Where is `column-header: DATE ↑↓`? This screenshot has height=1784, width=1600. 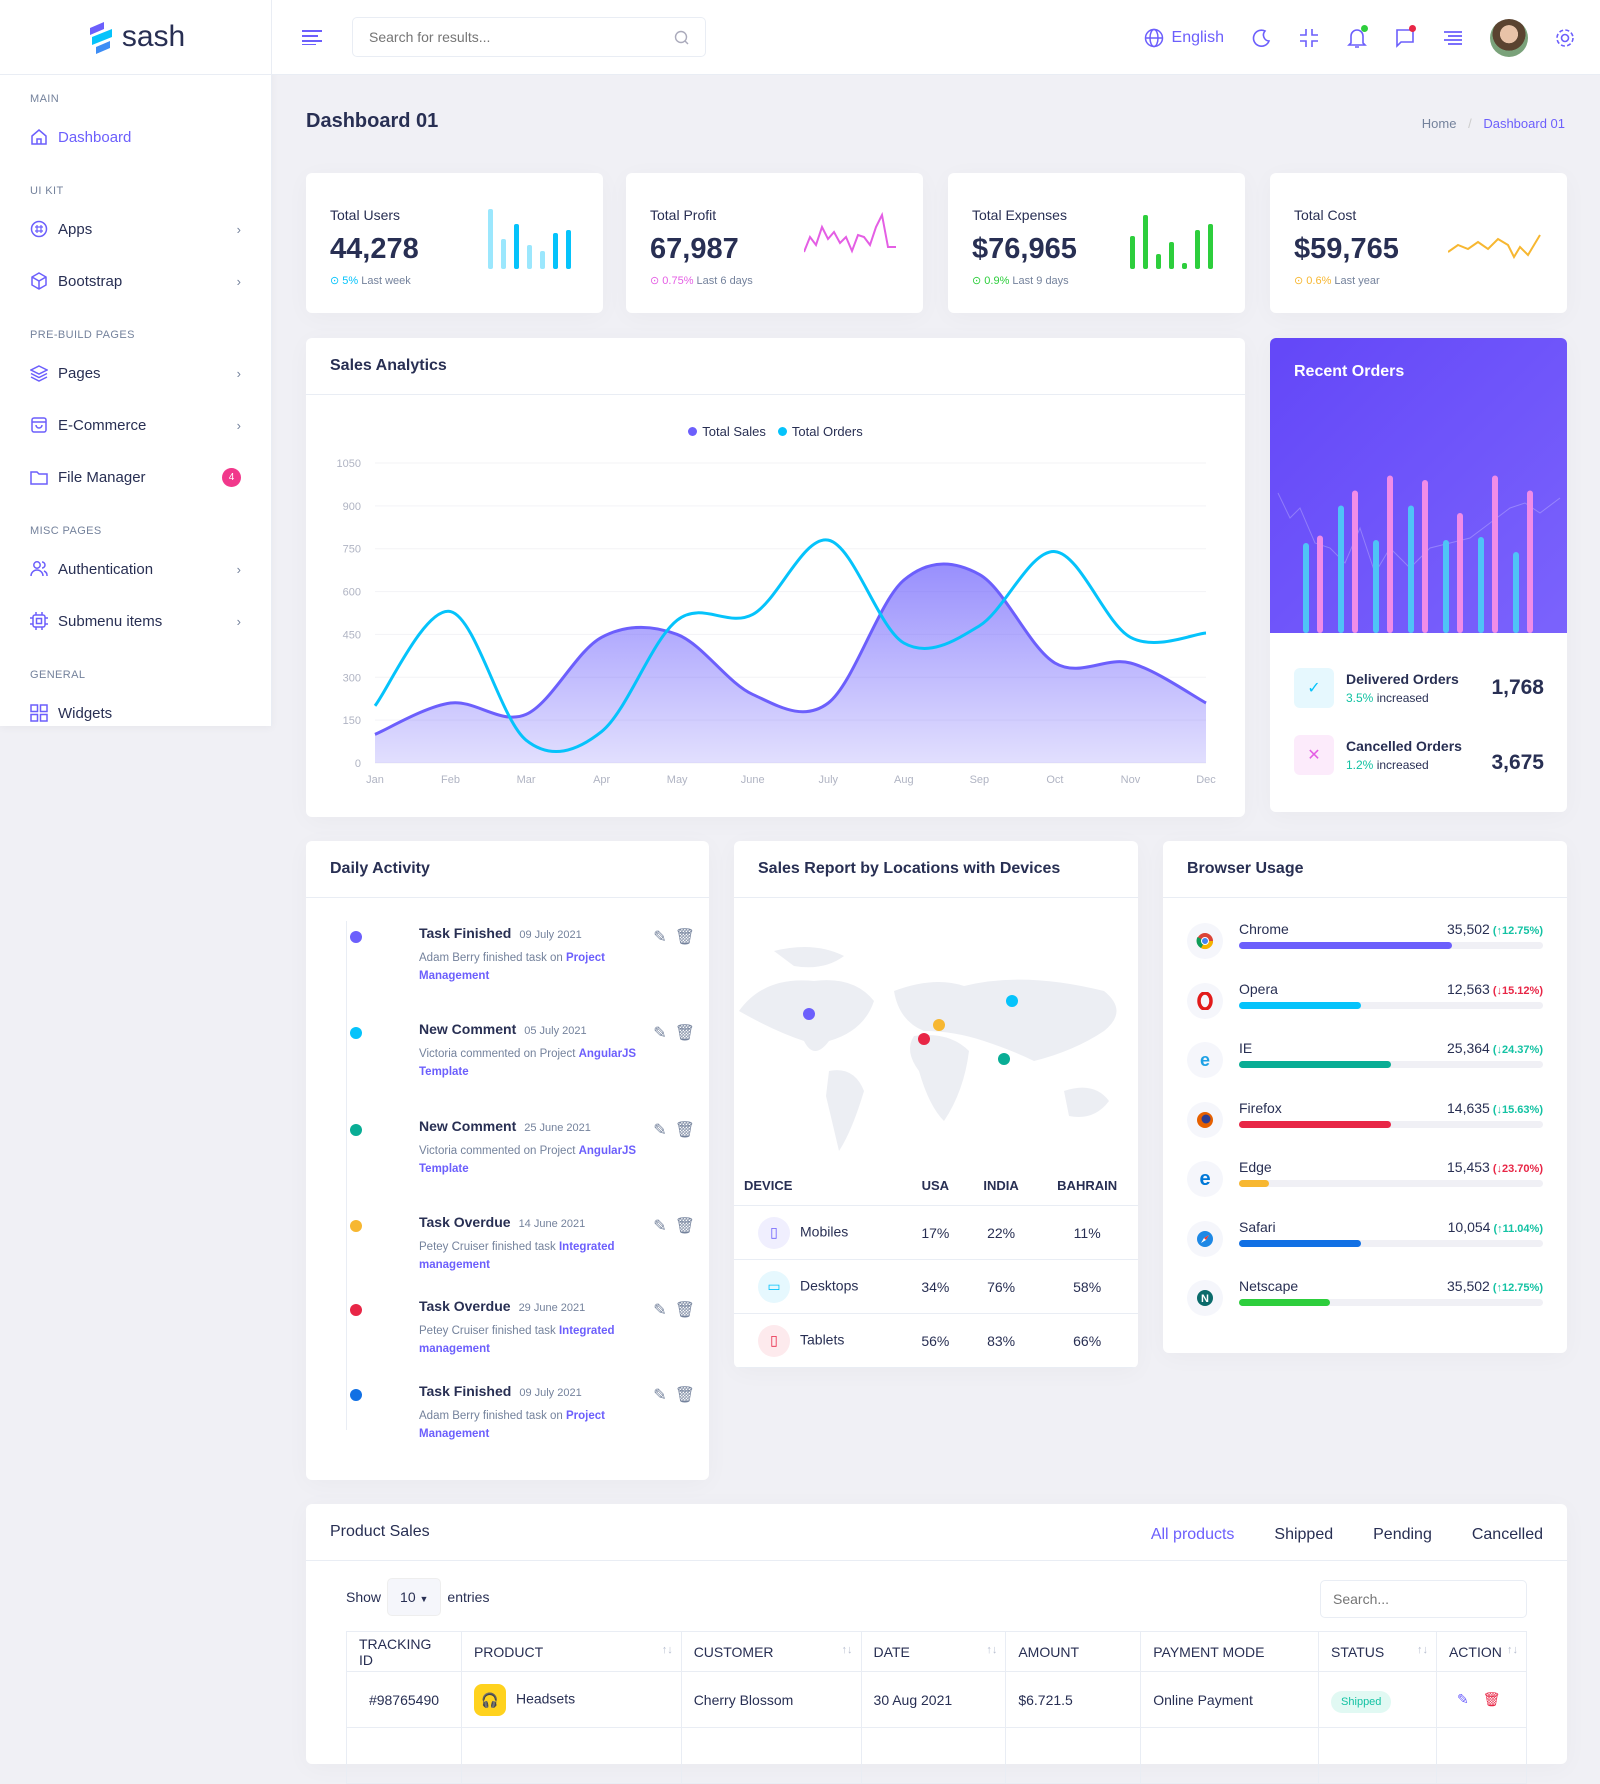 column-header: DATE ↑↓ is located at coordinates (933, 1651).